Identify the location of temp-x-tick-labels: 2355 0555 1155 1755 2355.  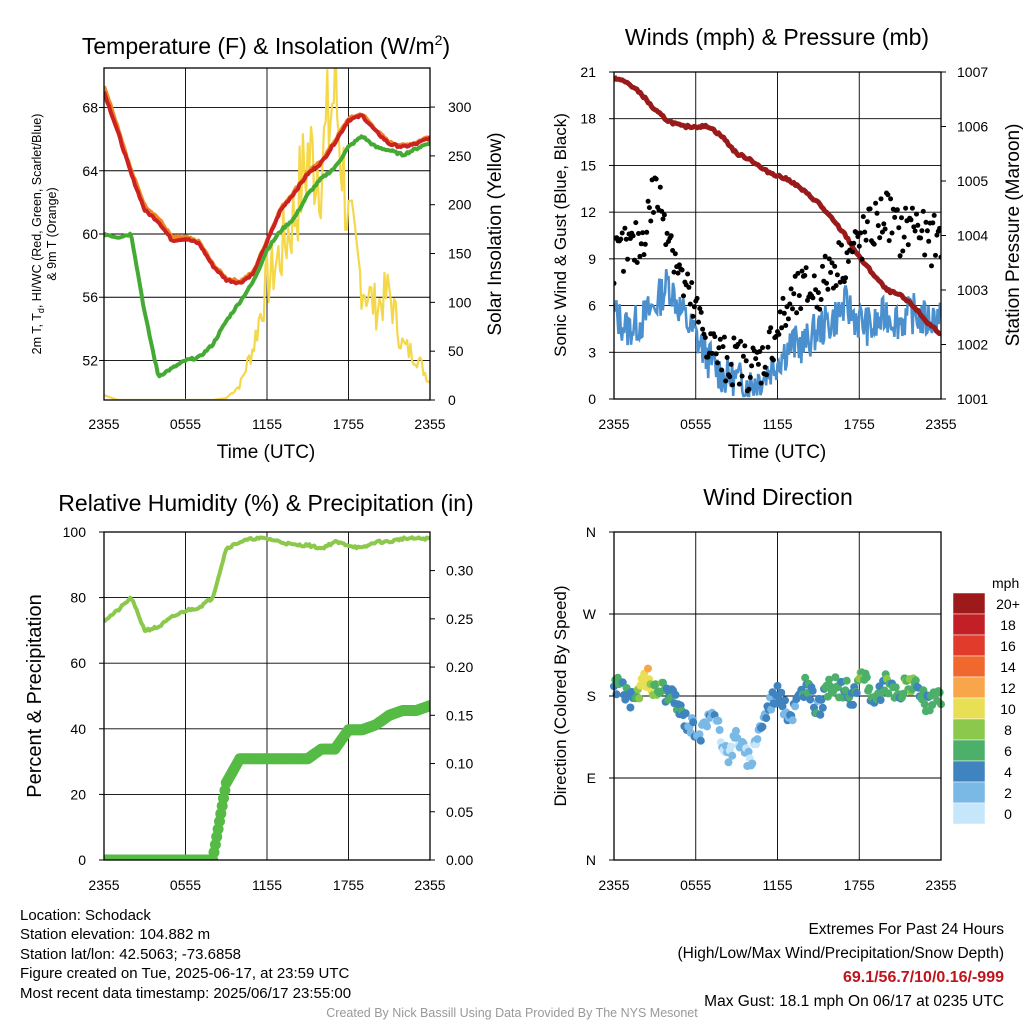
(266, 424).